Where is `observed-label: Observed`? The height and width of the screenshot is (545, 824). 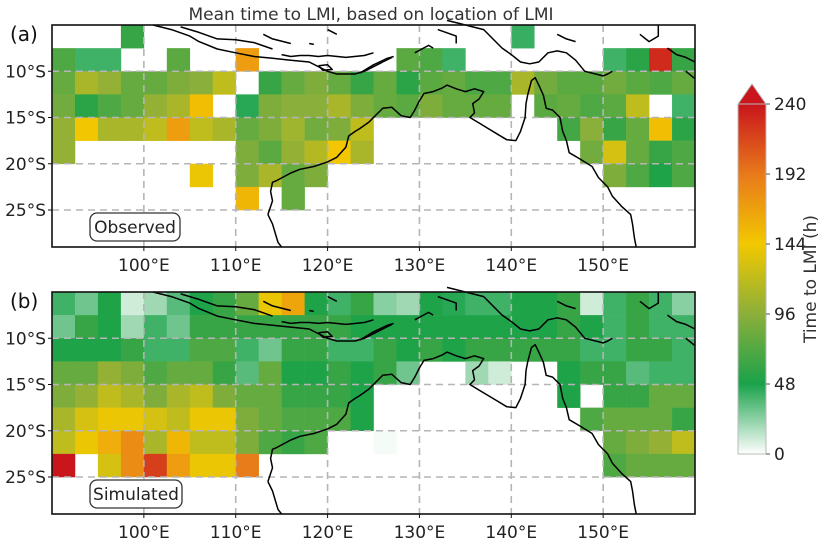
observed-label: Observed is located at coordinates (135, 228).